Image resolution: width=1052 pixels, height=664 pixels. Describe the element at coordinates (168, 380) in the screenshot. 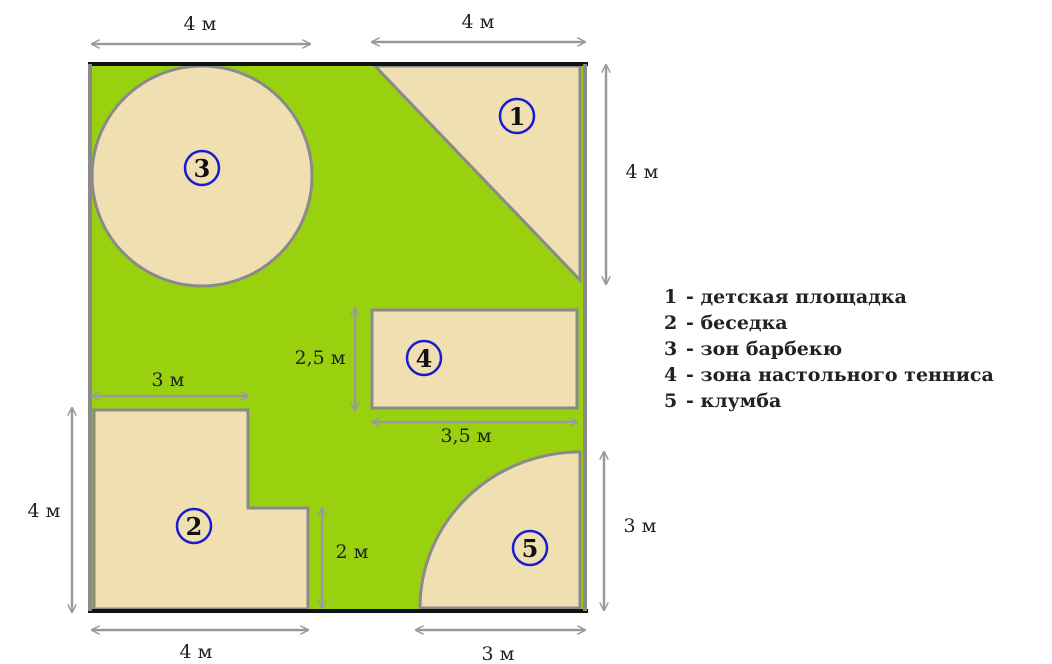

I see `dim-gazebo-top-label: 3 м` at that location.